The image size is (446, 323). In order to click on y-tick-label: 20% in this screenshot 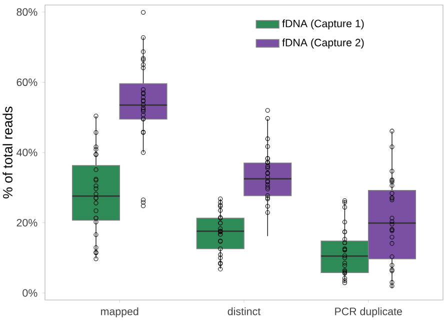, I will do `click(27, 222)`.